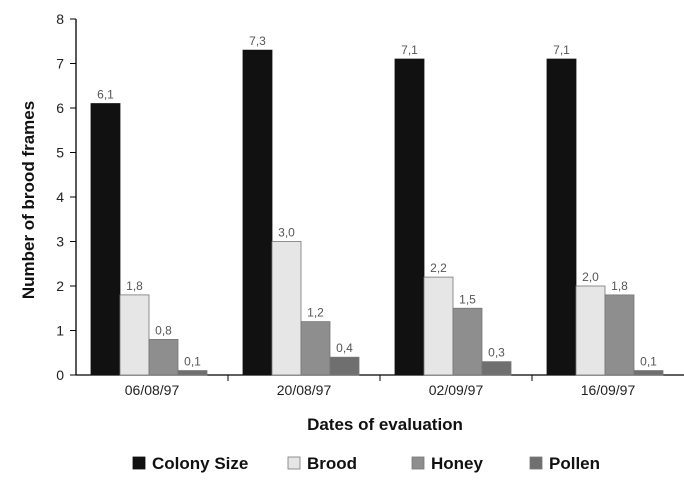  I want to click on y-tick-label: 4, so click(60, 197).